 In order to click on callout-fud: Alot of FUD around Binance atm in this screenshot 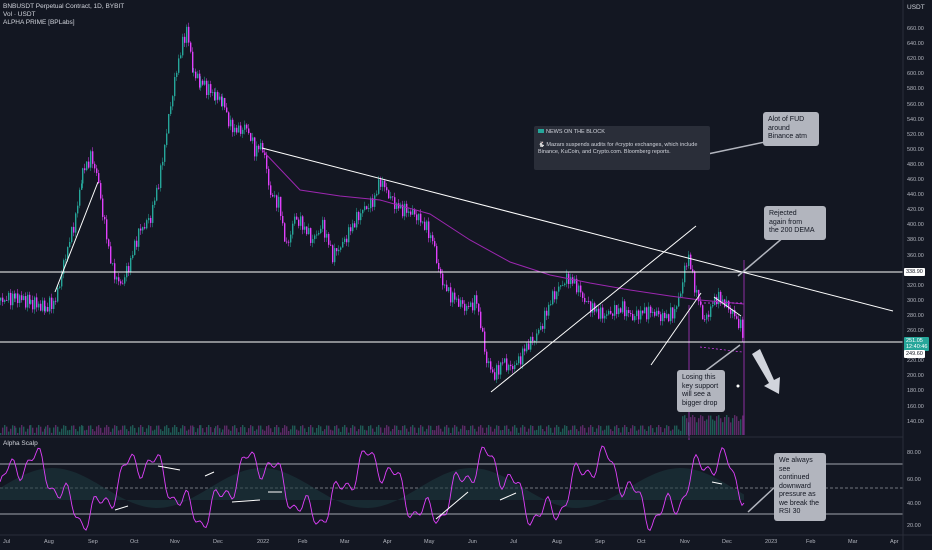, I will do `click(791, 129)`.